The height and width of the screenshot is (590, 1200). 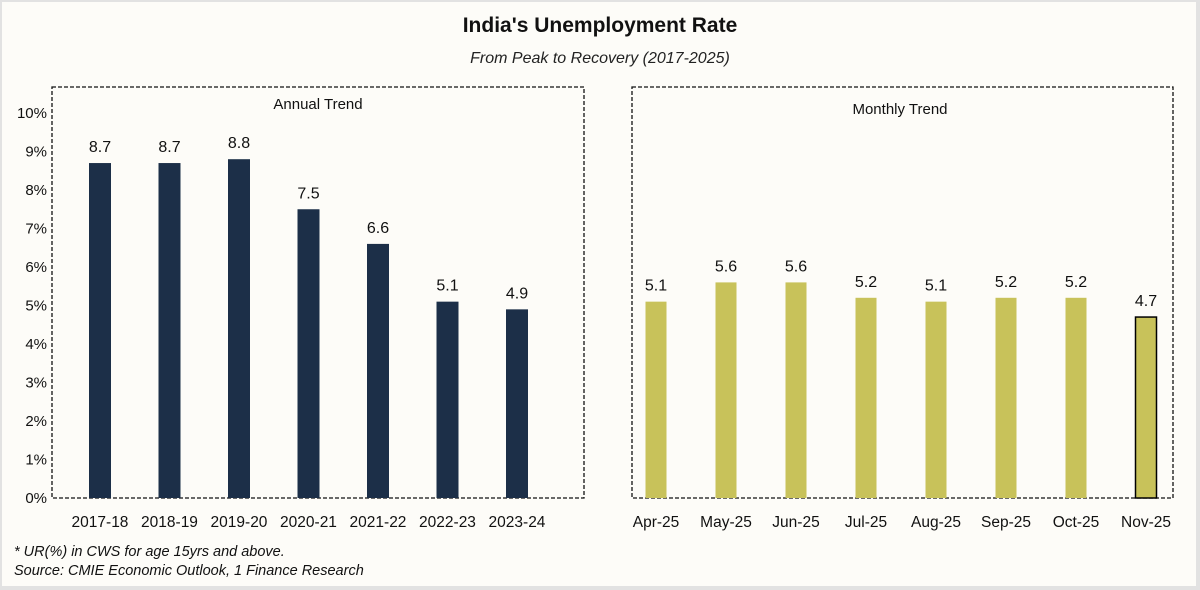 What do you see at coordinates (36, 498) in the screenshot?
I see `y-tick-label: 0%` at bounding box center [36, 498].